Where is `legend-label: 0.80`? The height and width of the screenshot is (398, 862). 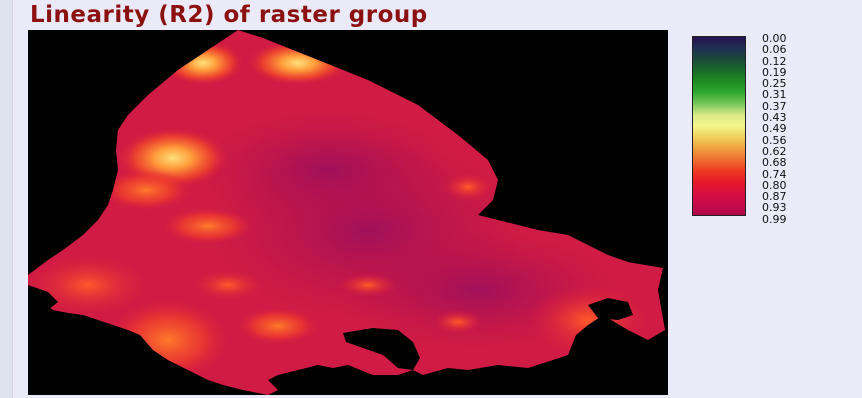
legend-label: 0.80 is located at coordinates (774, 185).